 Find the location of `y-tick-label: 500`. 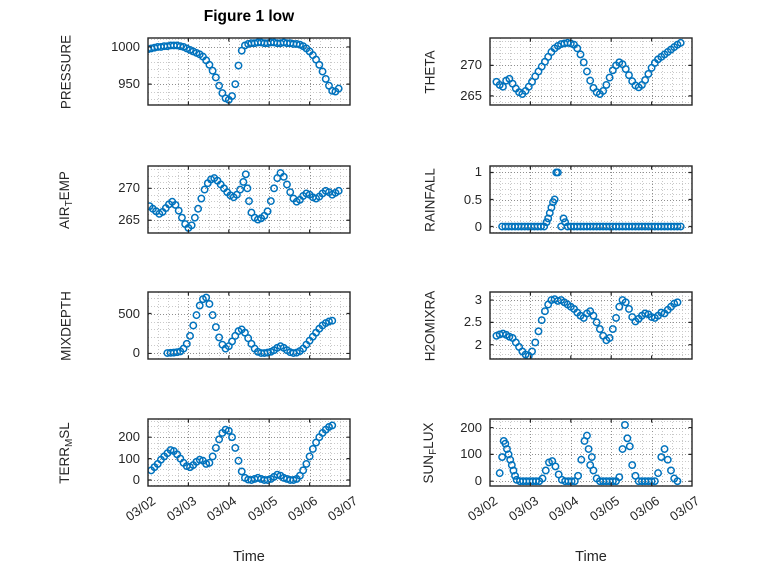

y-tick-label: 500 is located at coordinates (129, 313).